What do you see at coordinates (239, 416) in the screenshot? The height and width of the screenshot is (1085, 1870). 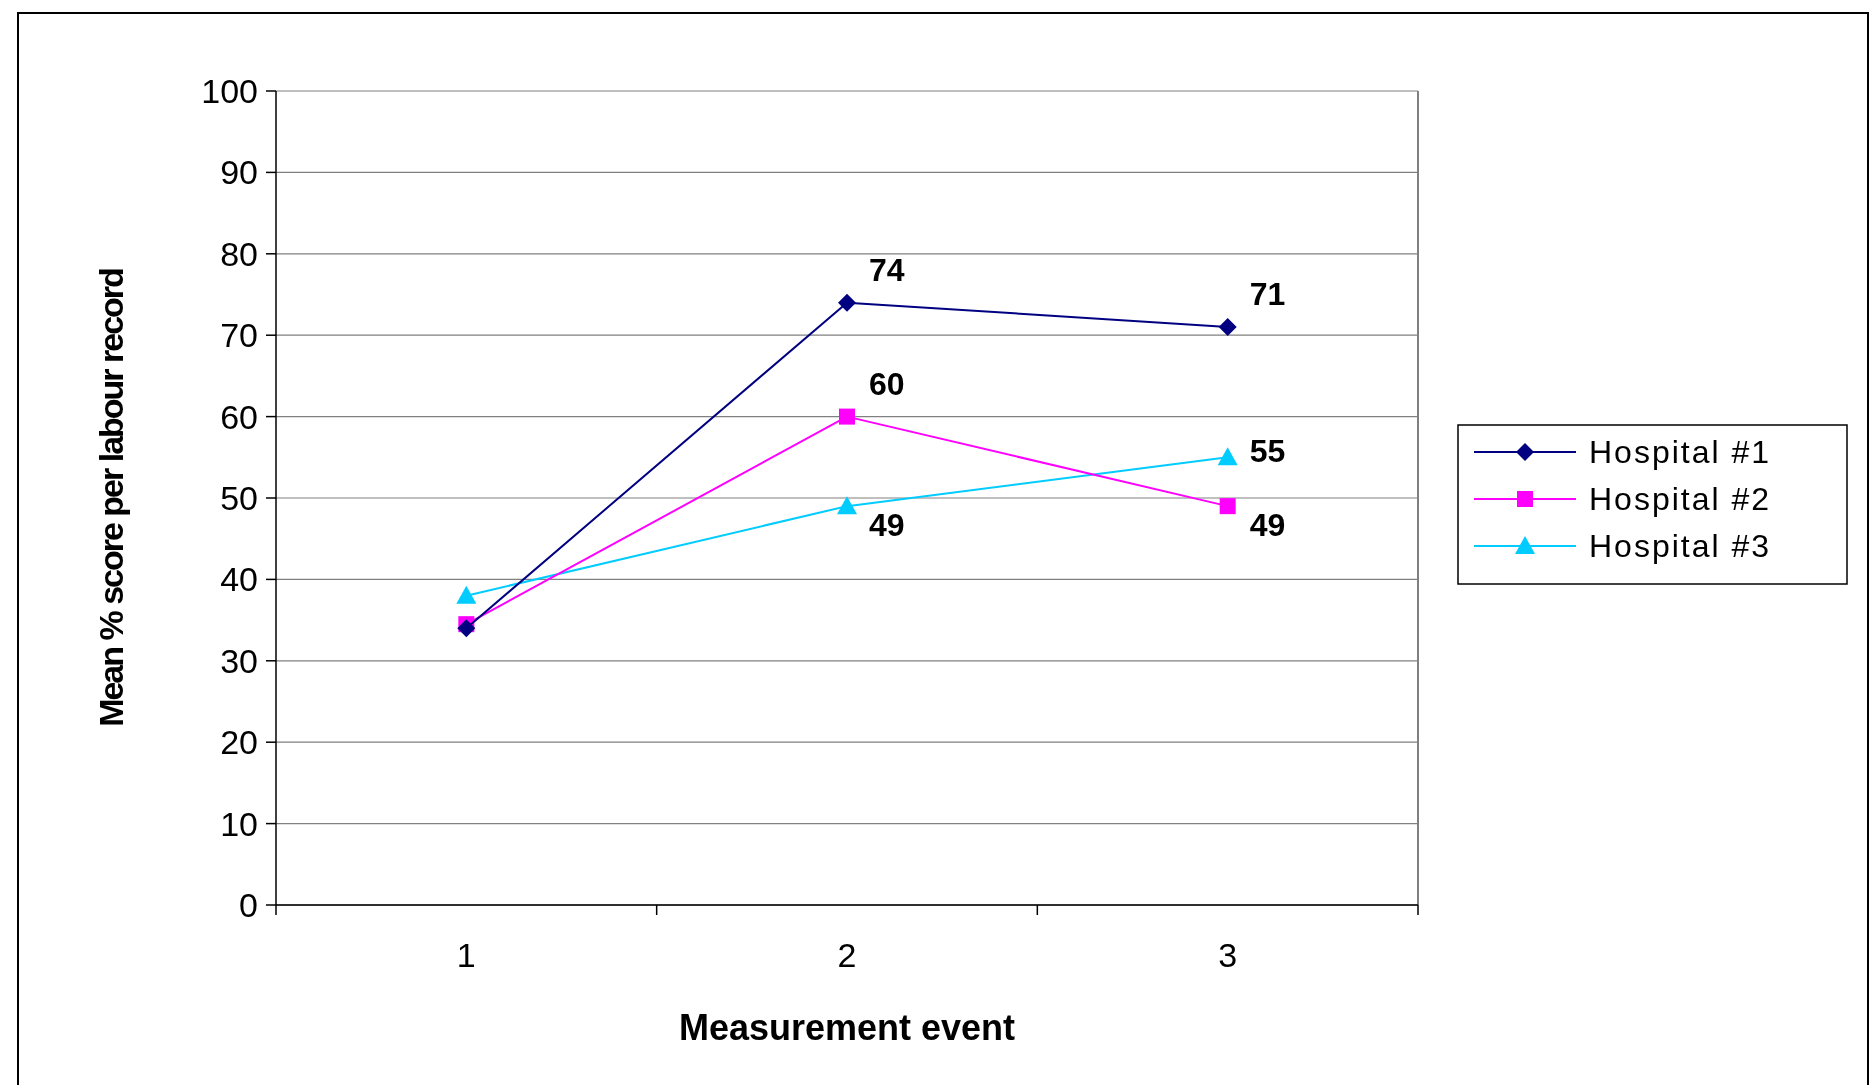 I see `y-tick-label: 60` at bounding box center [239, 416].